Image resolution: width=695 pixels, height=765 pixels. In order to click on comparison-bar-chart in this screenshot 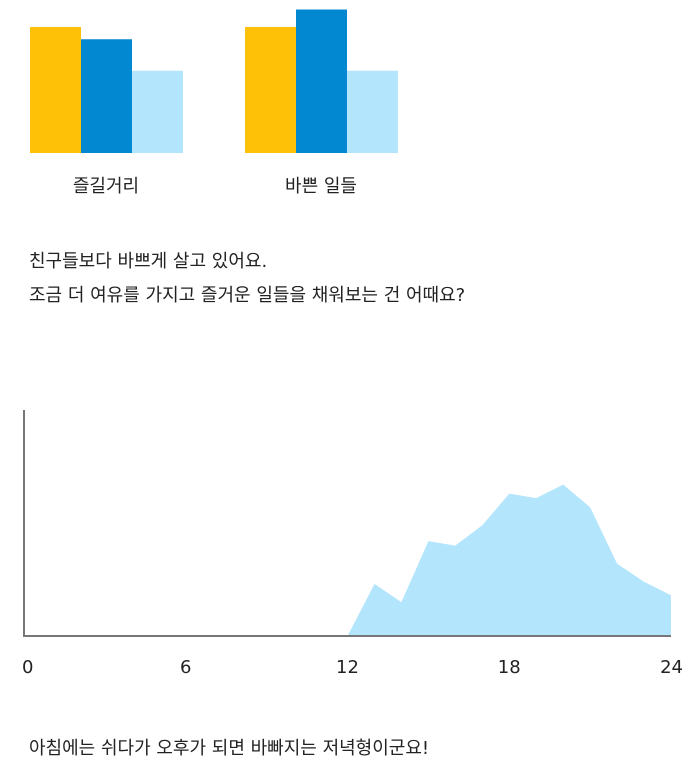, I will do `click(214, 81)`.